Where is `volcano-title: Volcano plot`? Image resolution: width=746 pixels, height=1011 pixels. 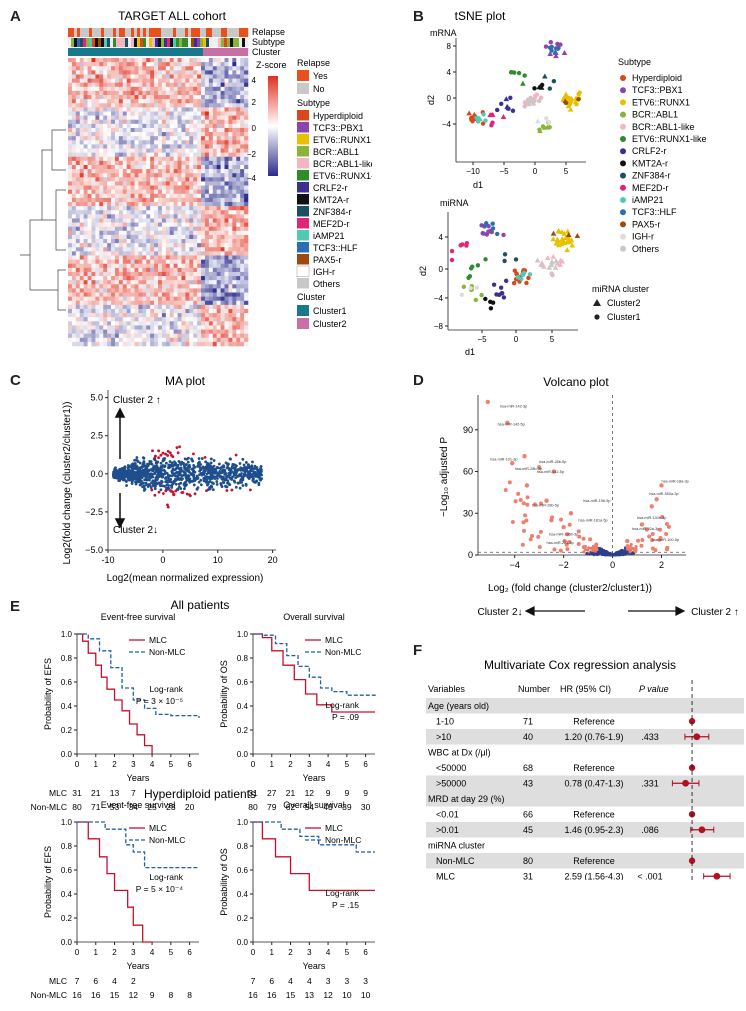 volcano-title: Volcano plot is located at coordinates (576, 382).